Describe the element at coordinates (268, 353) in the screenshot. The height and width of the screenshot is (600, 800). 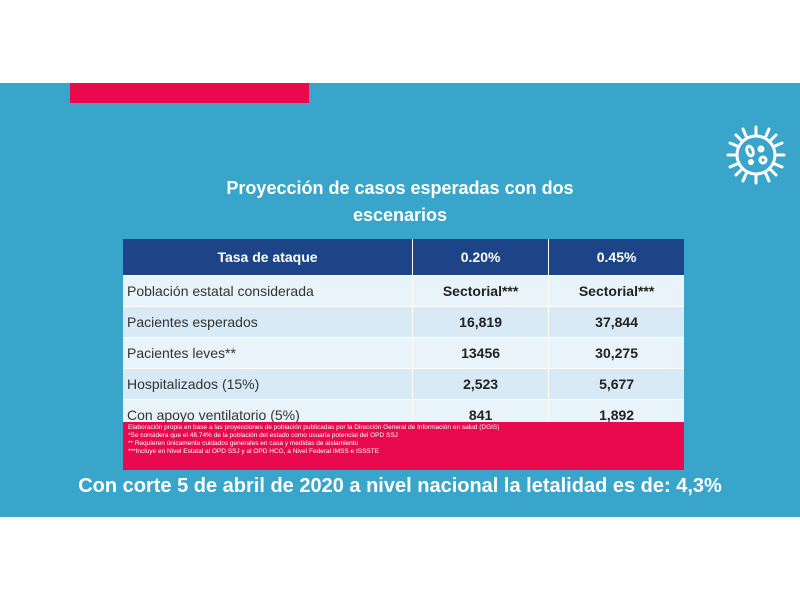
I see `row-label: Pacientes leves**` at that location.